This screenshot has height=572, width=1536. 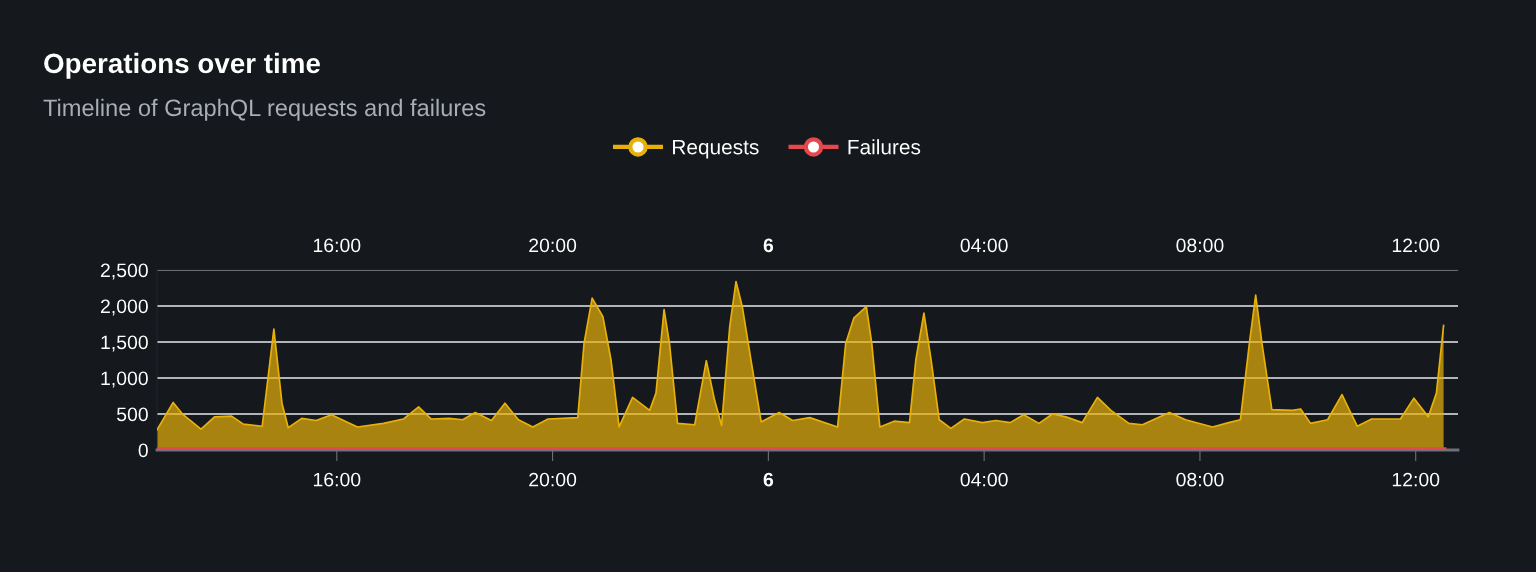 I want to click on x-tick-label: 08:00, so click(x=1200, y=479).